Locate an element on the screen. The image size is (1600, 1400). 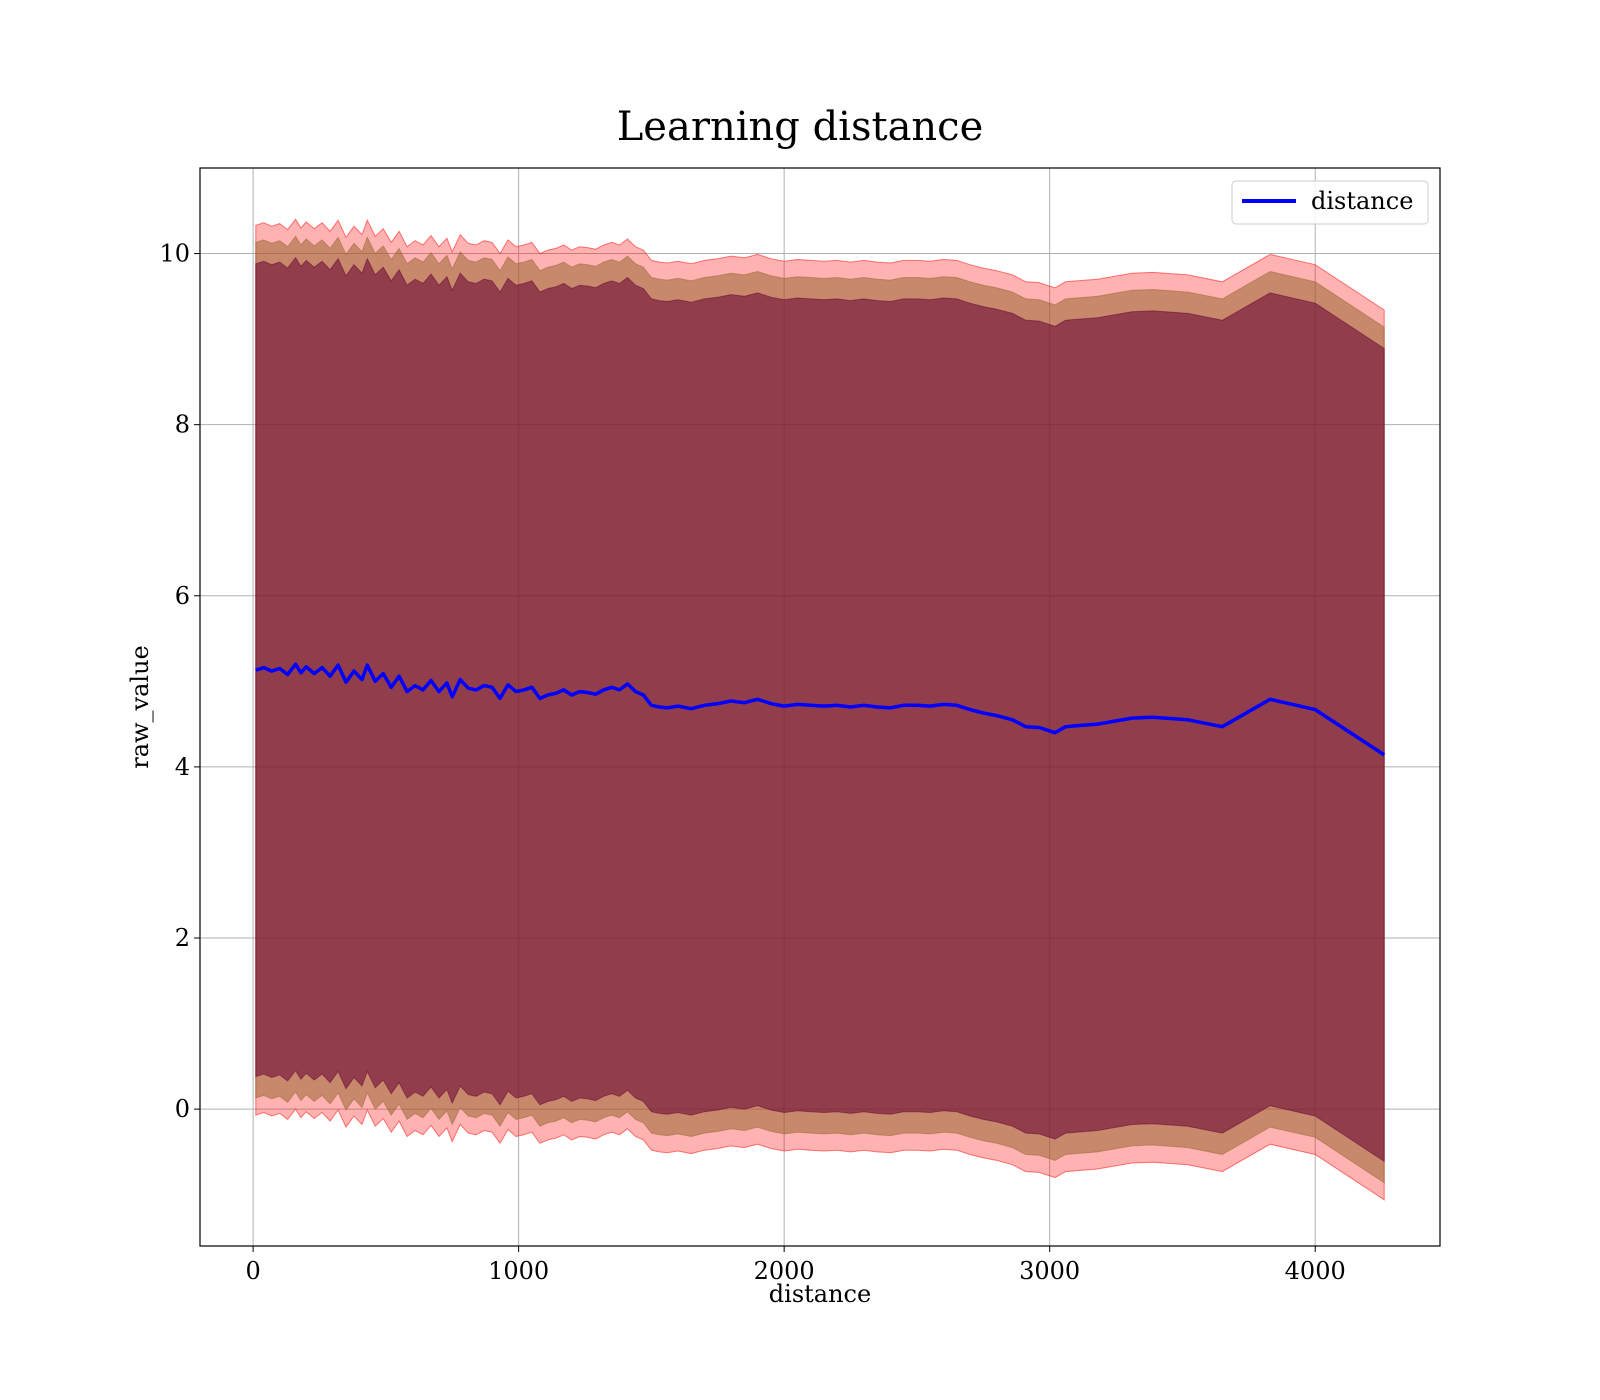
legend-label: distance is located at coordinates (1362, 201).